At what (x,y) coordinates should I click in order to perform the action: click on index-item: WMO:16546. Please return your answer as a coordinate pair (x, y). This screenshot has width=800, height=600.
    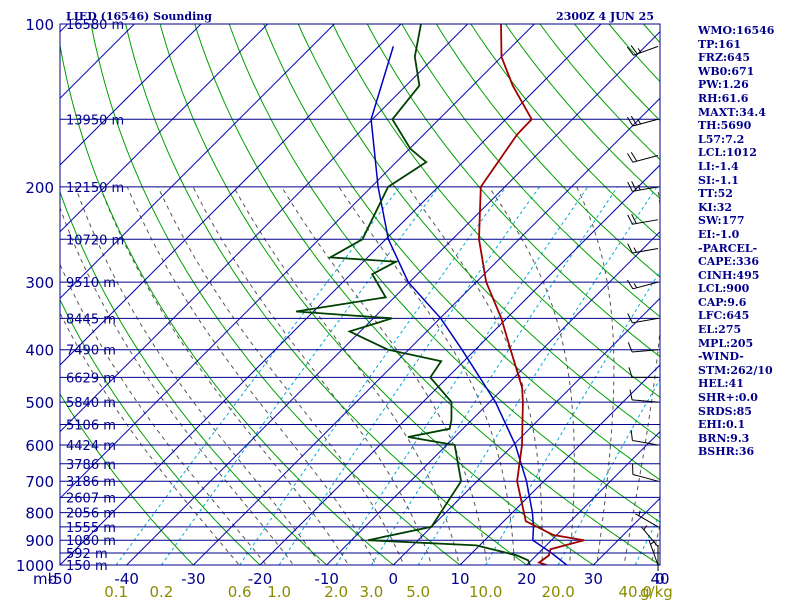
    Looking at the image, I should click on (736, 30).